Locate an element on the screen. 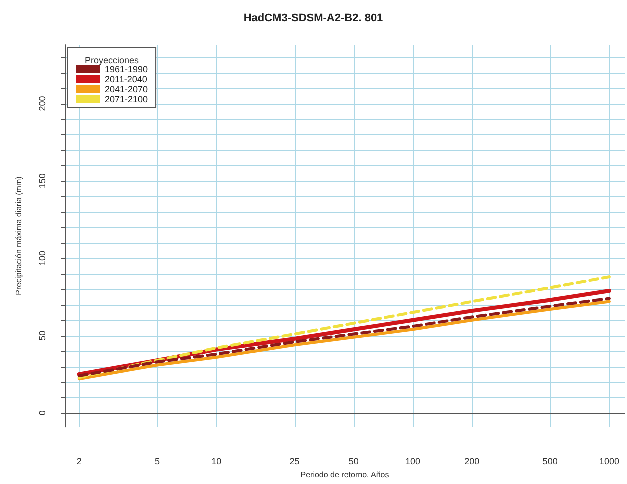 The height and width of the screenshot is (484, 627). legend-label: 2041-2070 is located at coordinates (126, 89).